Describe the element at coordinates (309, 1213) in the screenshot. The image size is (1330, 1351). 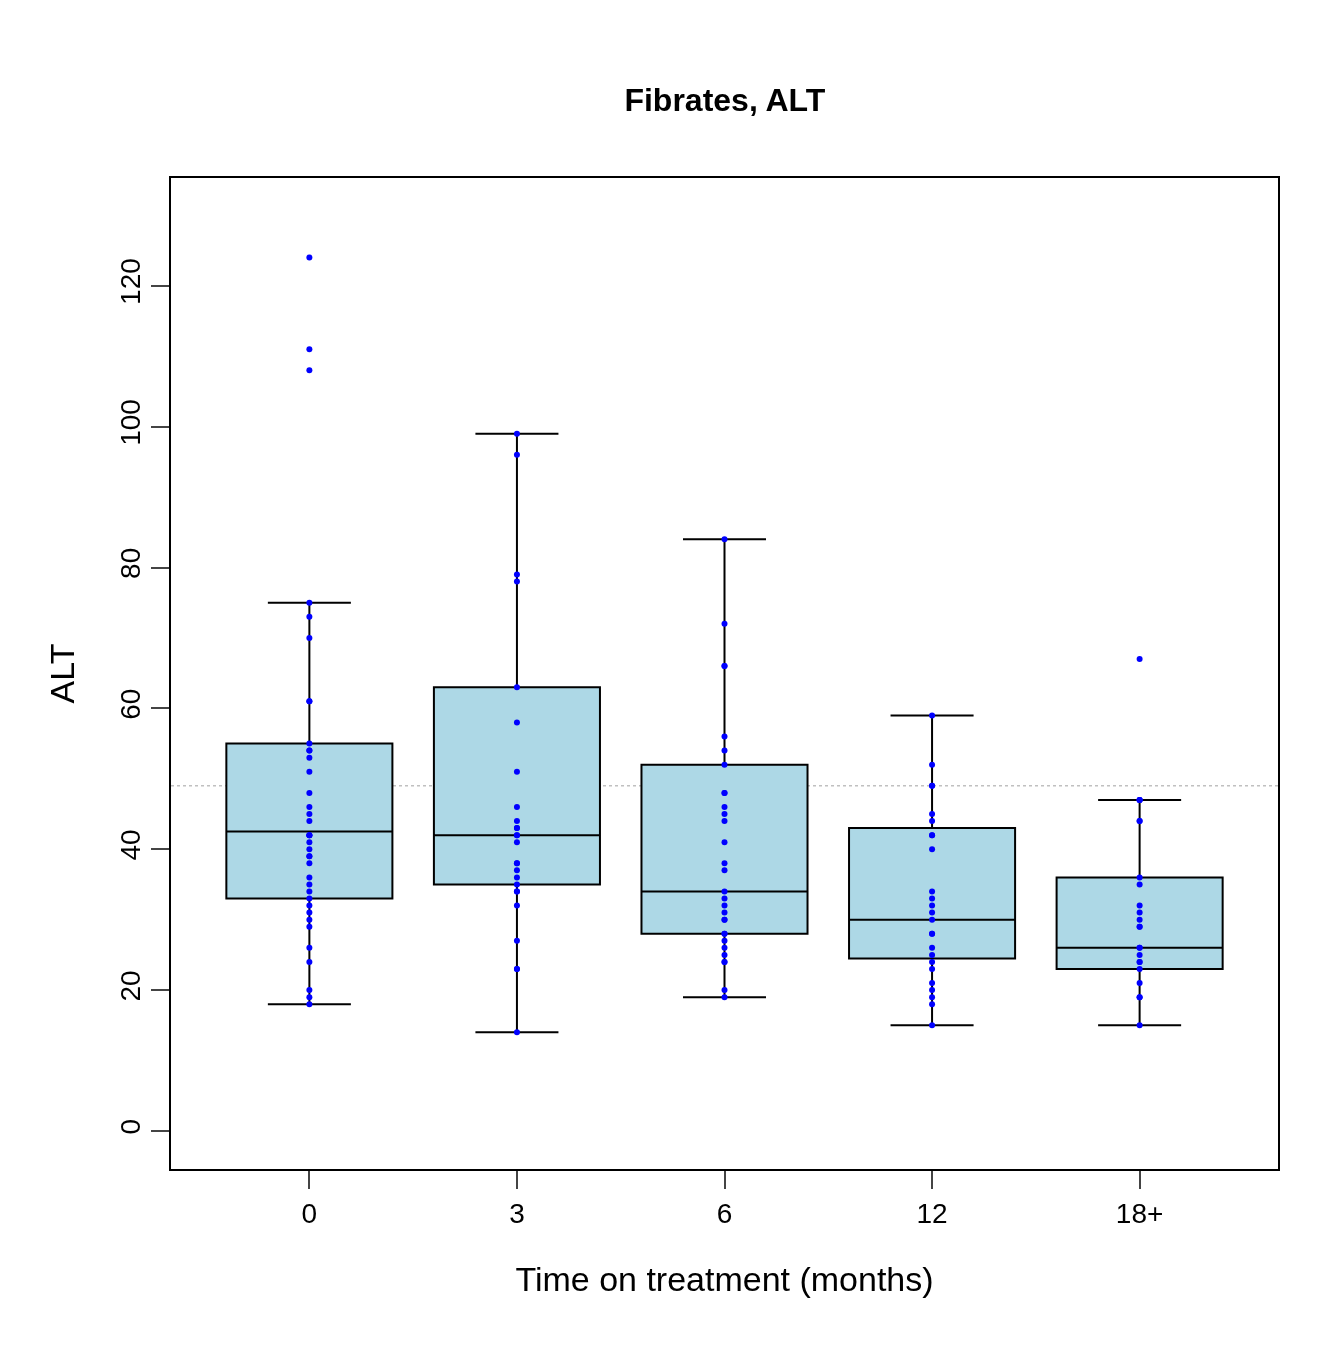
I see `x-tick-label: 0` at that location.